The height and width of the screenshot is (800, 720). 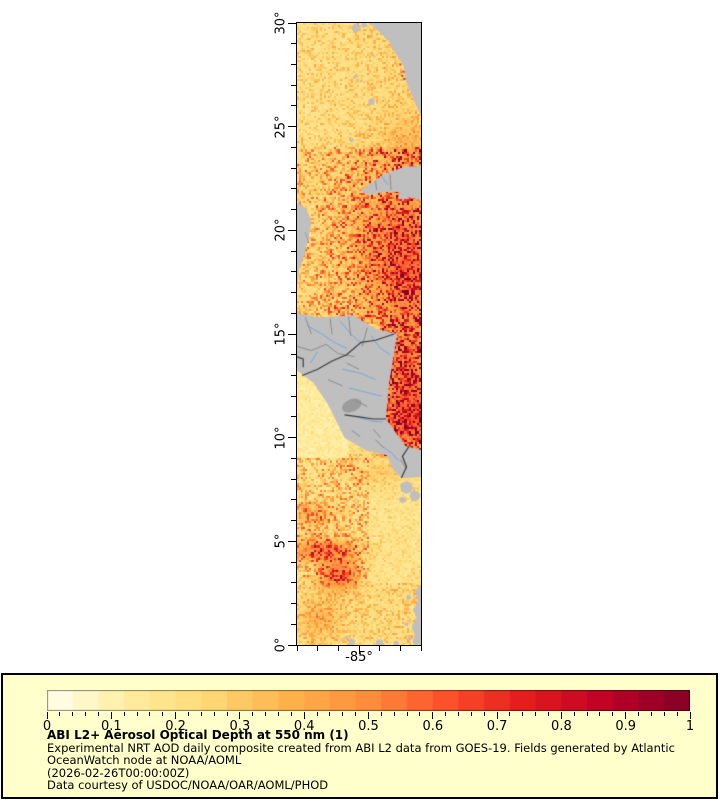 What do you see at coordinates (144, 760) in the screenshot?
I see `legend-description-line-2: OceanWatch node at NOAA/AOML` at bounding box center [144, 760].